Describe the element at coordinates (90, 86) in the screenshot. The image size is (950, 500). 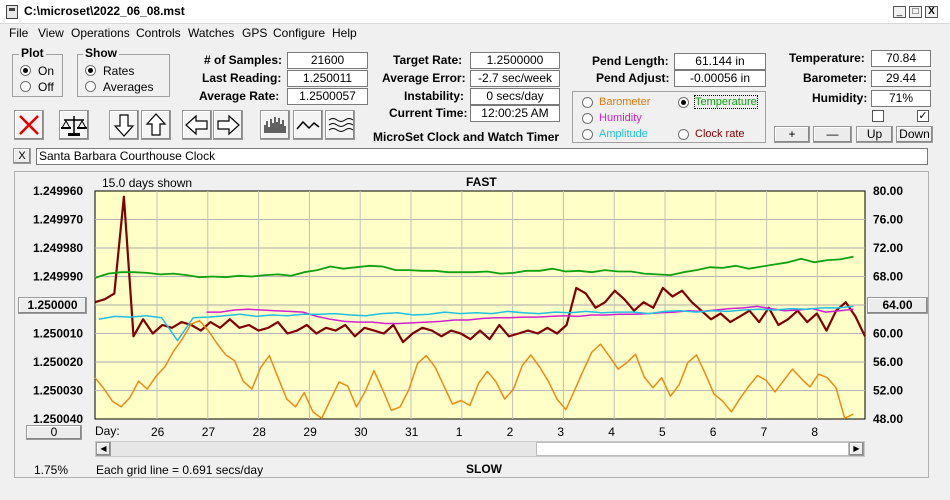
I see `show-averages-radio` at that location.